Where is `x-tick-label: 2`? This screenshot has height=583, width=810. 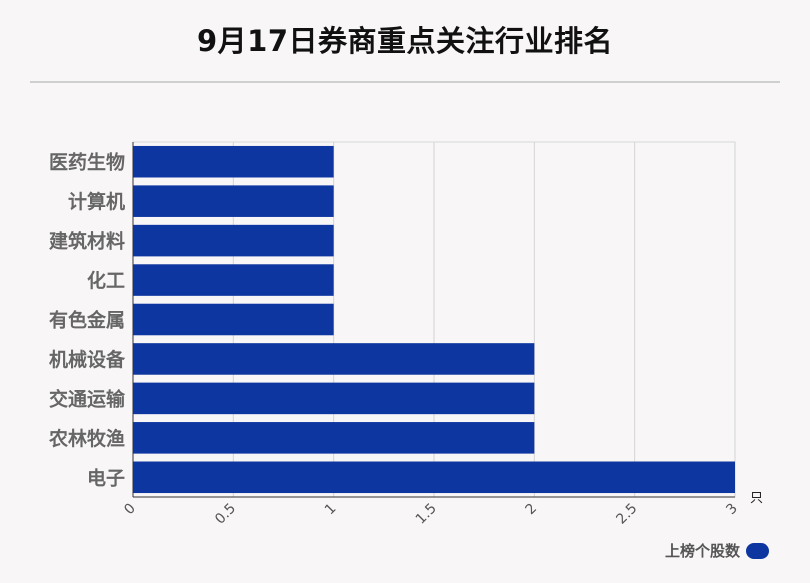 x-tick-label: 2 is located at coordinates (532, 510).